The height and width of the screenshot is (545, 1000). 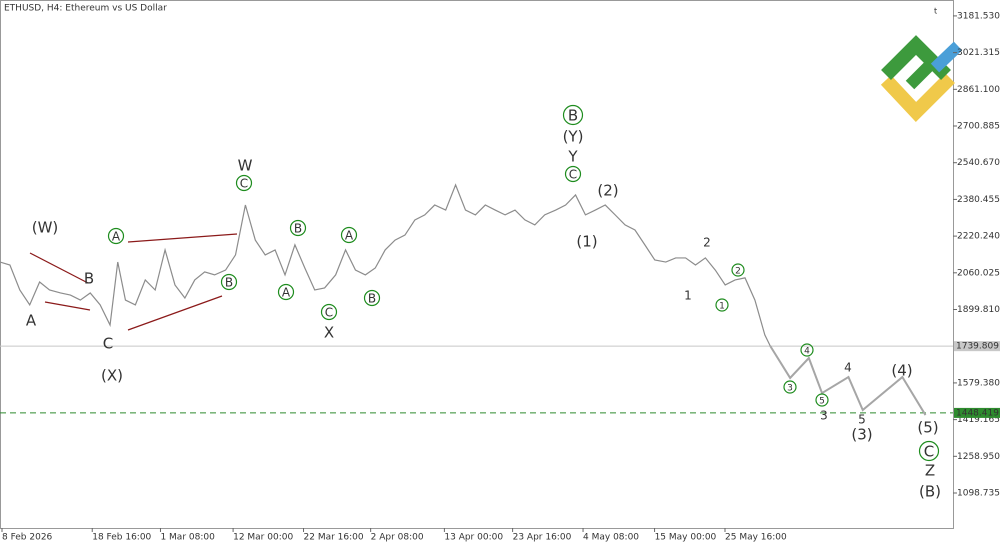 I want to click on y-tick-label: 3021.315, so click(x=978, y=53).